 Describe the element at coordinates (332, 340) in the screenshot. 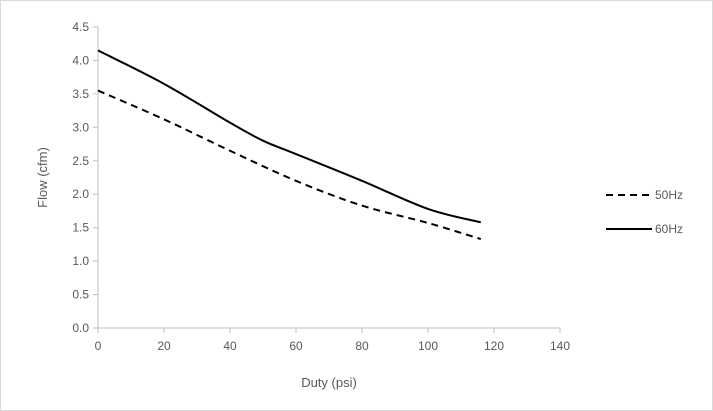

I see `x-axis-ticks: 0 20 40 60 80 100 120 140` at that location.